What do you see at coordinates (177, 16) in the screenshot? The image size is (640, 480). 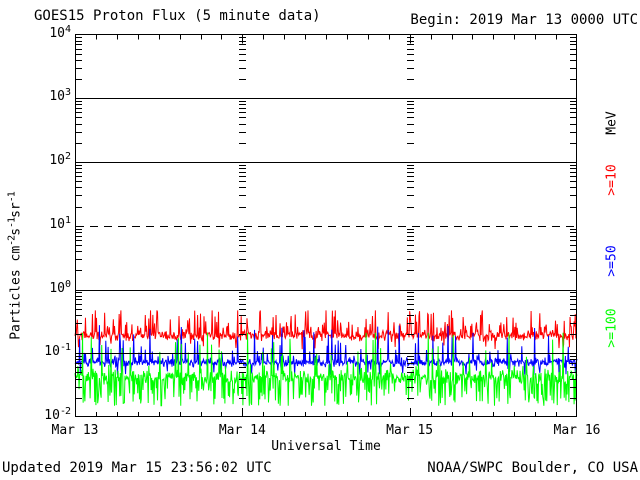 I see `chart-title: GOES15 Proton Flux (5 minute data)` at bounding box center [177, 16].